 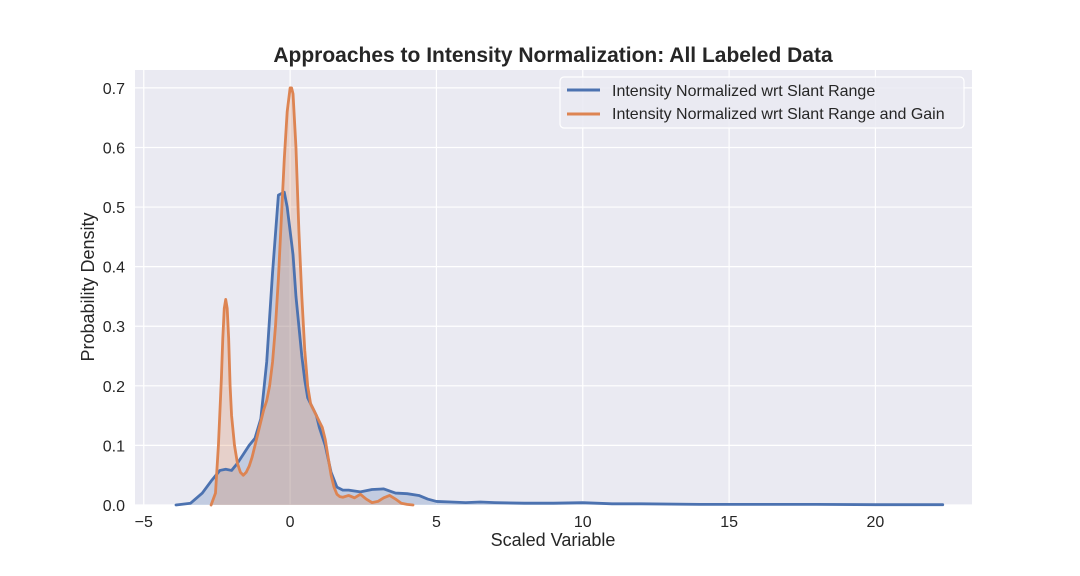 What do you see at coordinates (114, 208) in the screenshot?
I see `y-tick-label: 0.5` at bounding box center [114, 208].